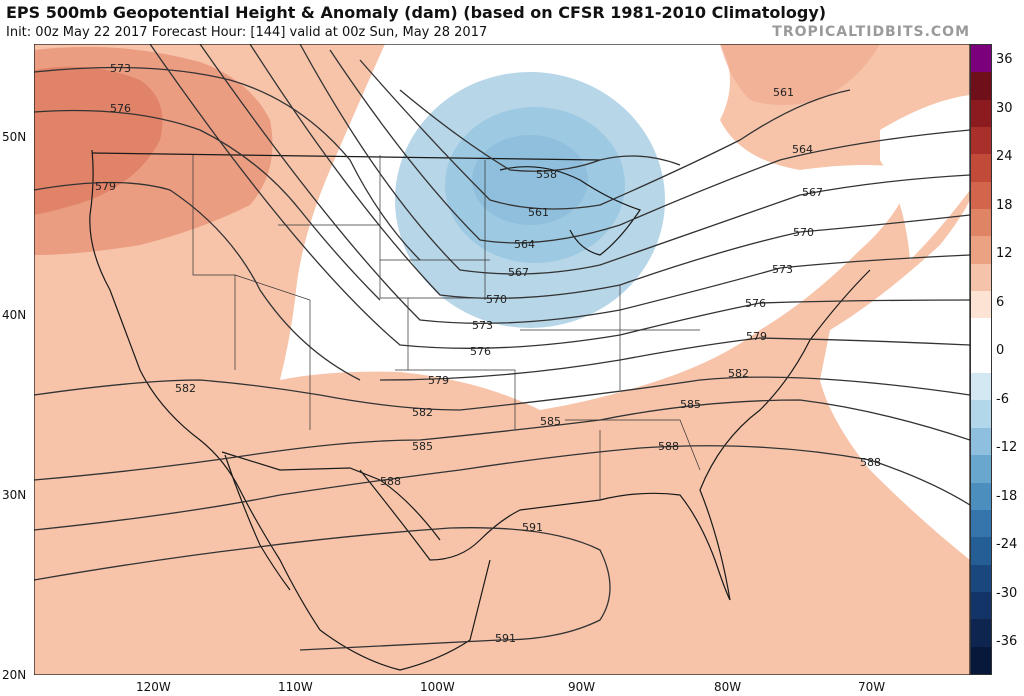 This screenshot has width=1024, height=696. Describe the element at coordinates (872, 687) in the screenshot. I see `lon-label-70w: 70W` at that location.